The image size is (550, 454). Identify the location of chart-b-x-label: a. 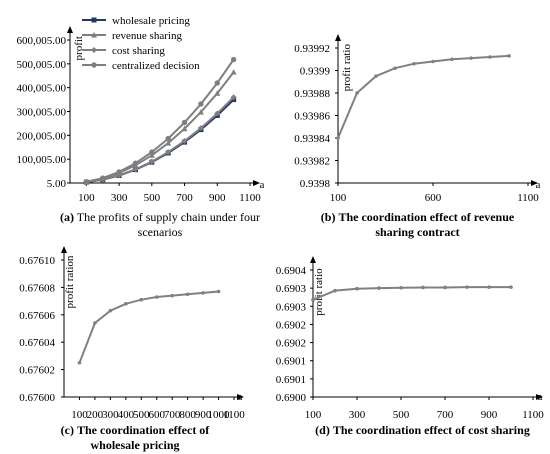
(538, 185).